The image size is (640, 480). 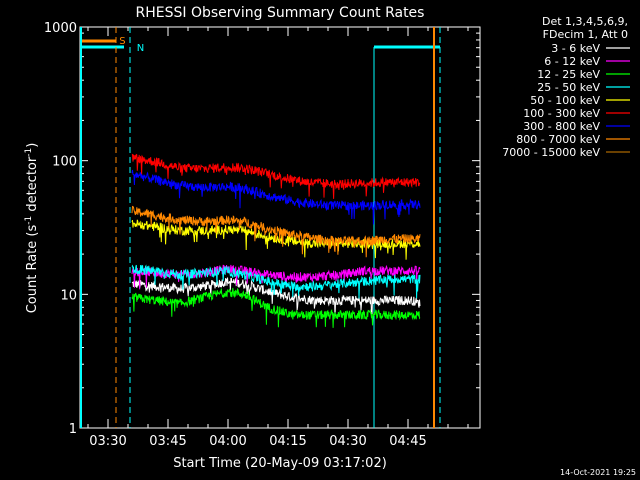 What do you see at coordinates (561, 113) in the screenshot?
I see `legend-entry: 100 - 300 keV` at bounding box center [561, 113].